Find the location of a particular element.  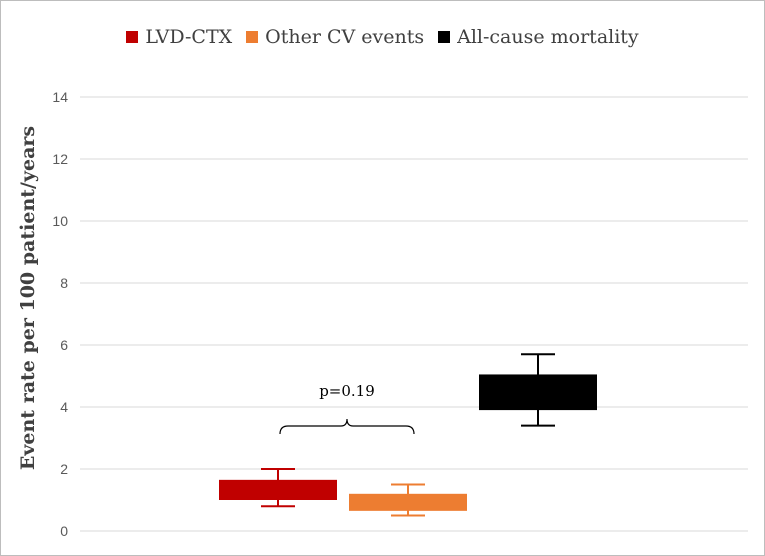

y-axis-label: Event rate per 100 patient/years is located at coordinates (28, 298).